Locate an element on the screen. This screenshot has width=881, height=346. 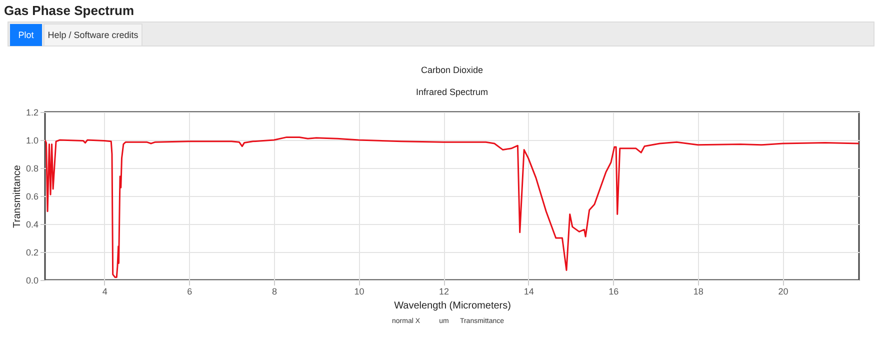
y-tick-label: 0.0 is located at coordinates (32, 281).